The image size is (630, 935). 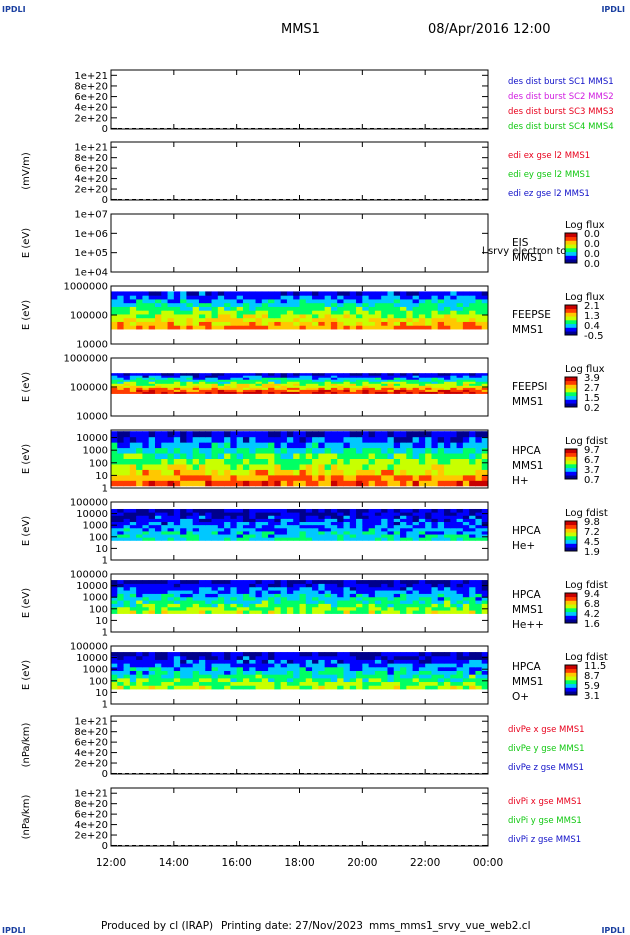 I want to click on y-axis-label: E (eV), so click(x=26, y=243).